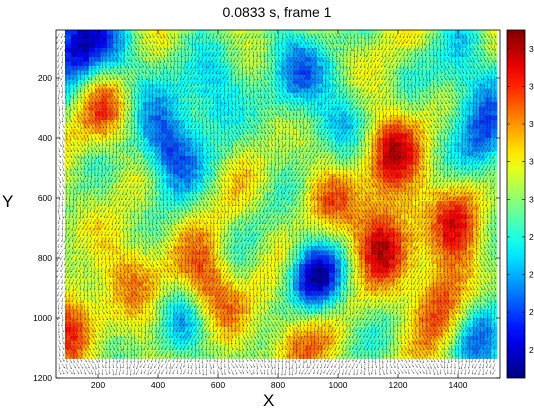 The width and height of the screenshot is (534, 411). Describe the element at coordinates (531, 312) in the screenshot. I see `colorbar-tick-label: 24` at that location.